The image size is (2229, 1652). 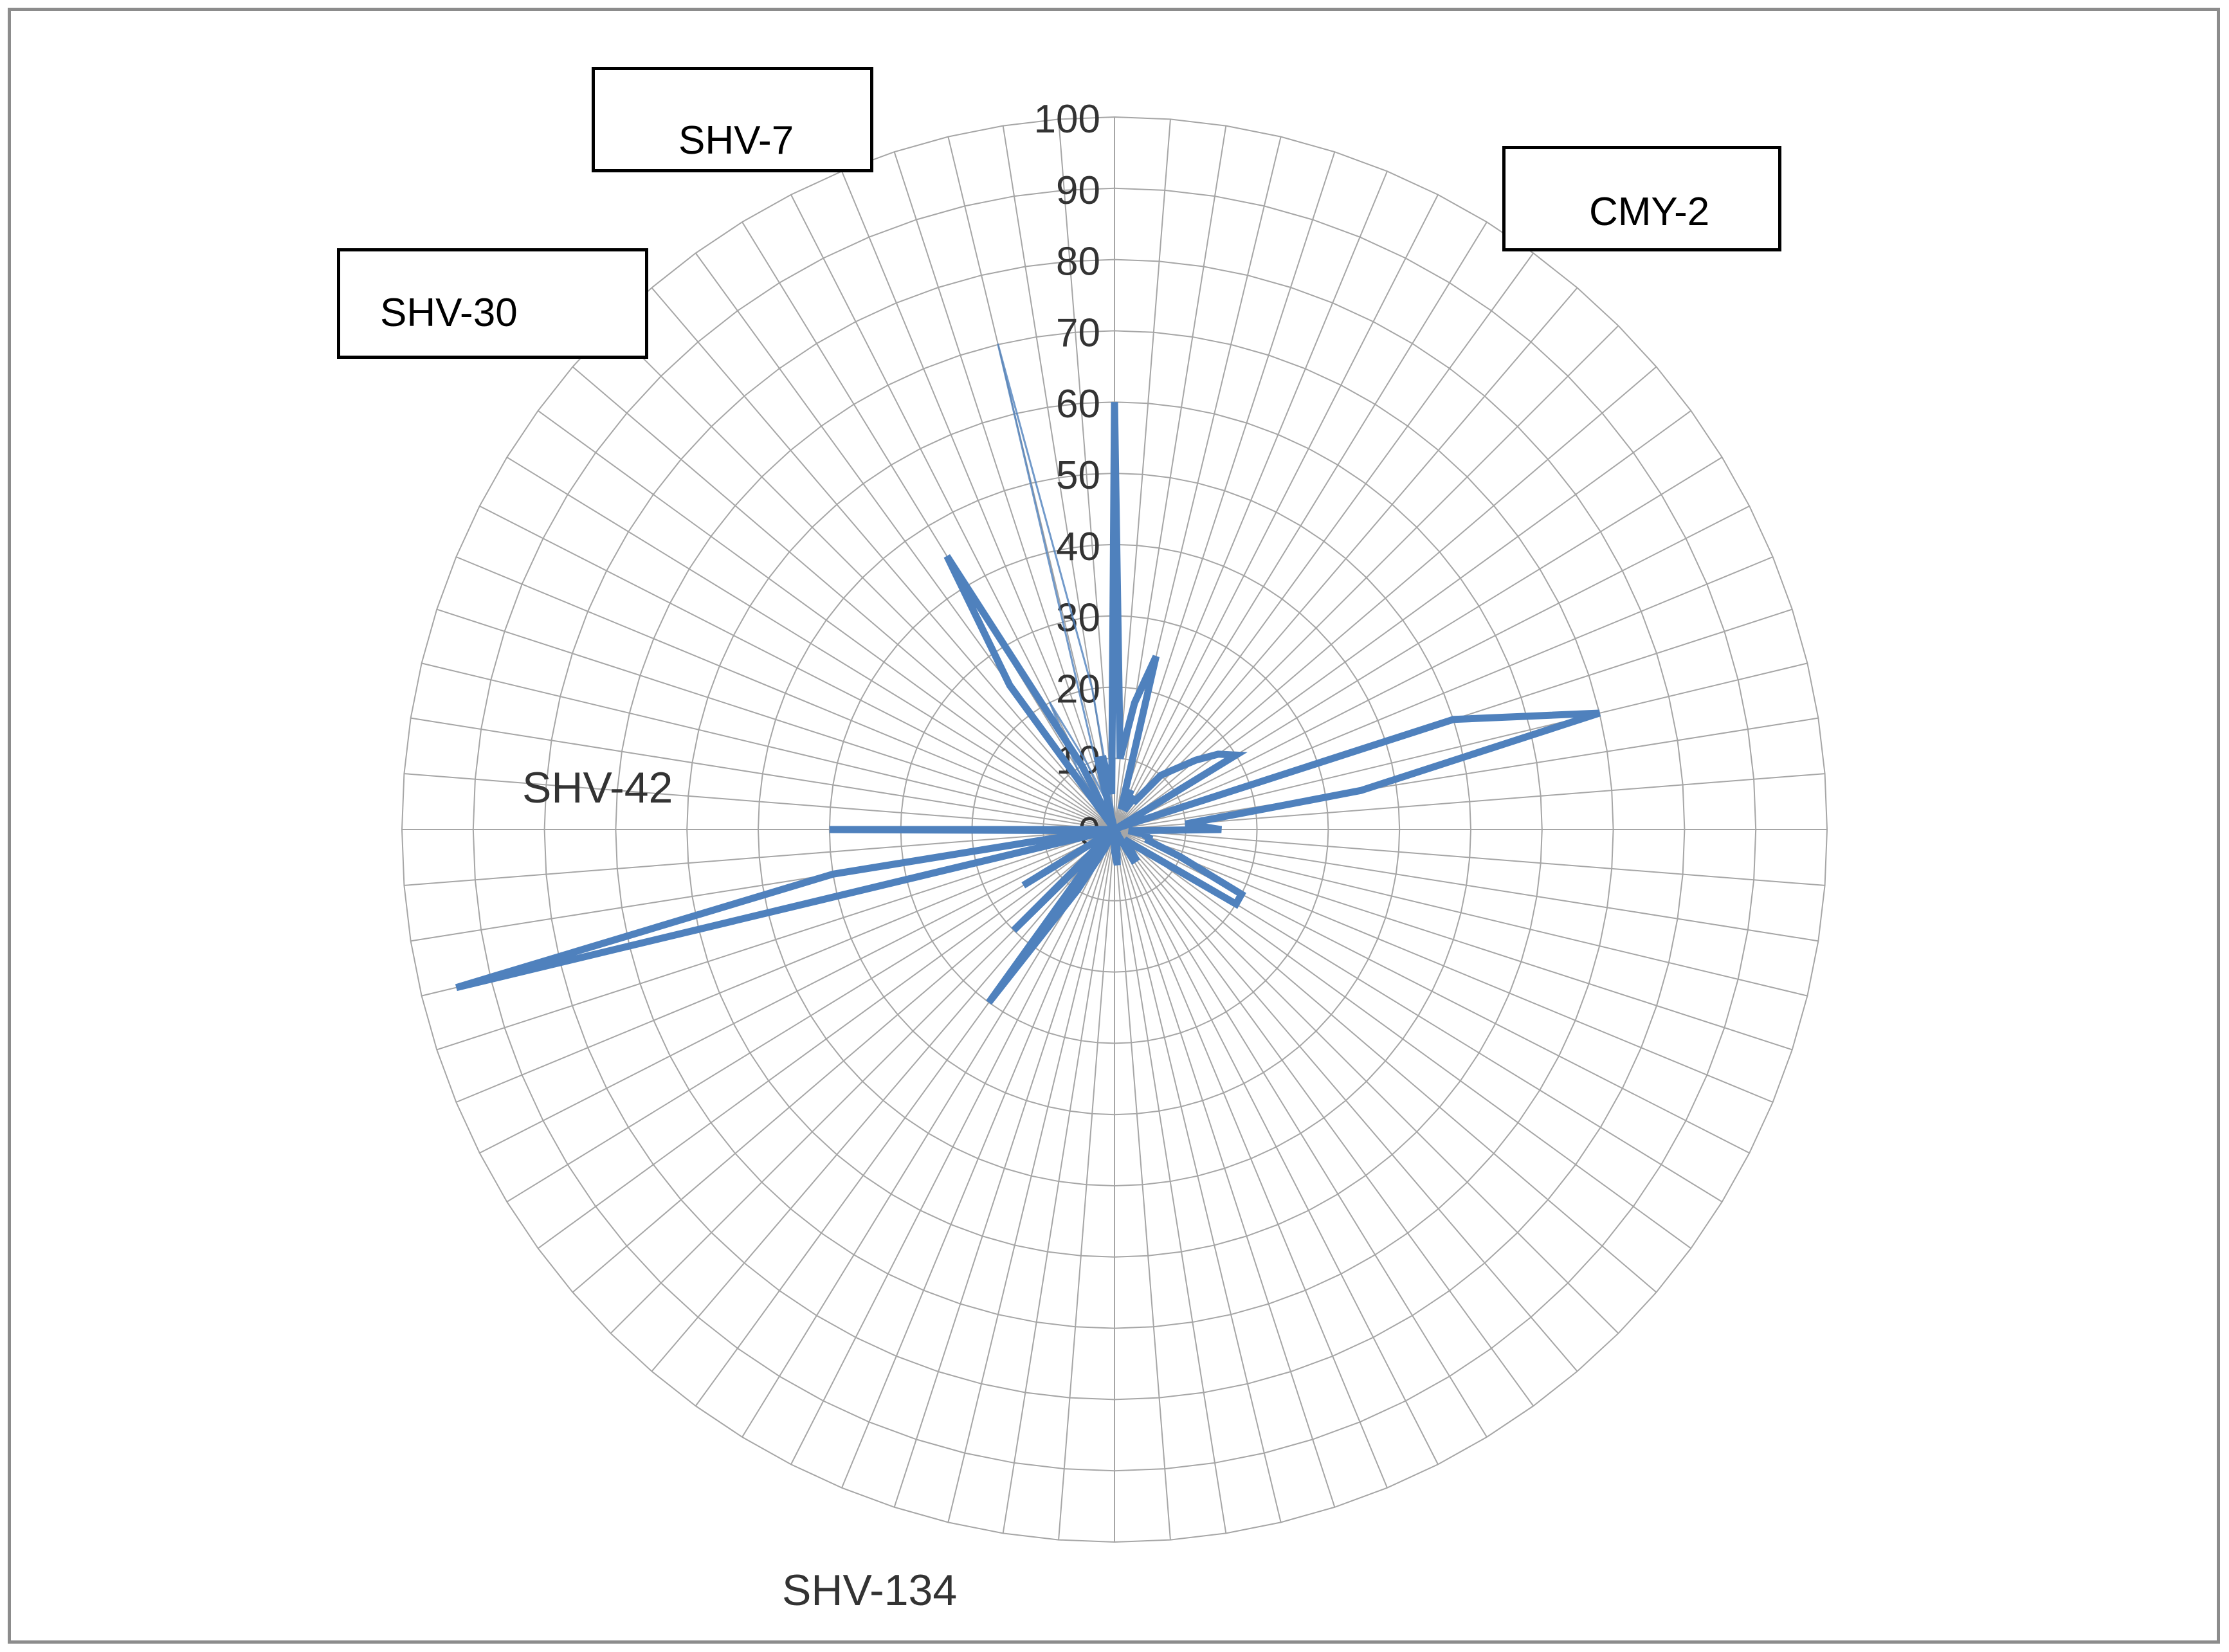 What do you see at coordinates (1078, 618) in the screenshot?
I see `r-axis-tick-label: 30` at bounding box center [1078, 618].